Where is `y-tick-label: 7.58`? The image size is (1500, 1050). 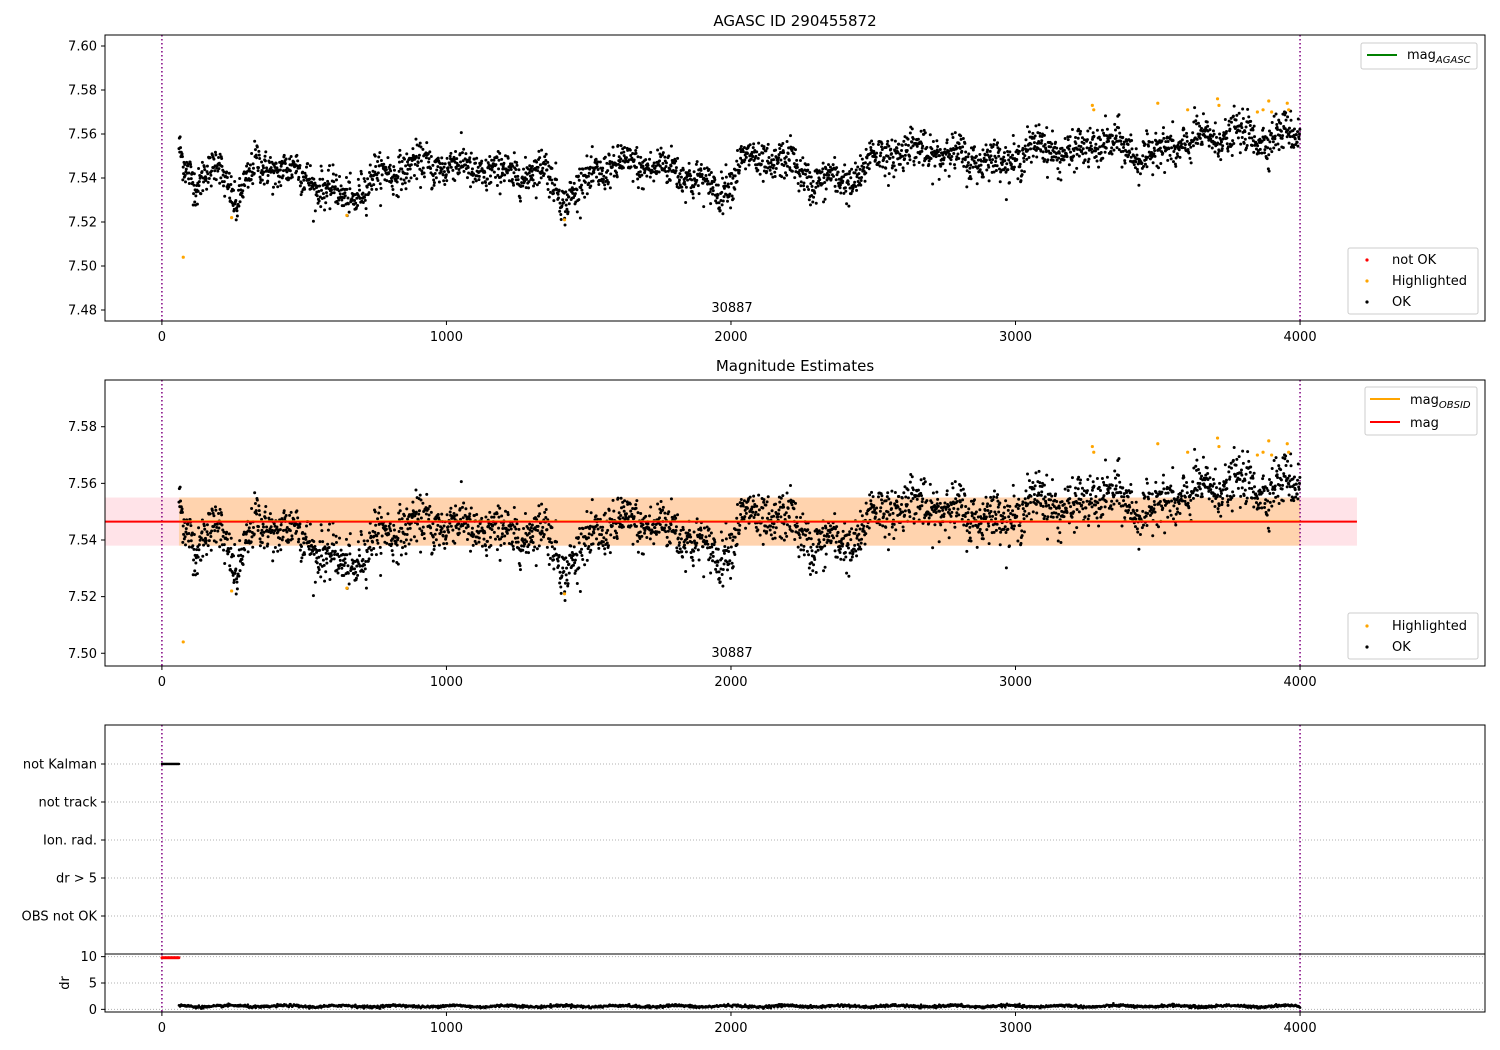
y-tick-label: 7.58 is located at coordinates (82, 91).